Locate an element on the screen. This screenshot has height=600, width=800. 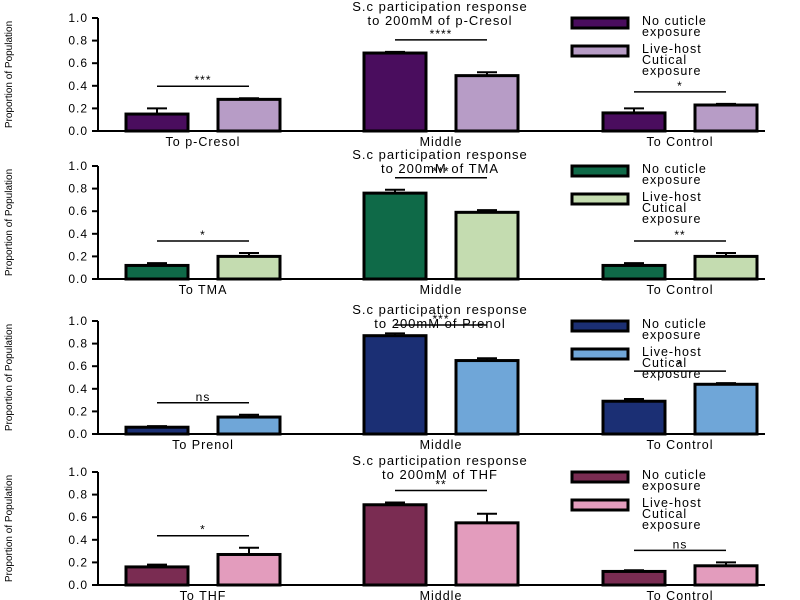
x-tick-label: To p-Cresol is located at coordinates (203, 142).